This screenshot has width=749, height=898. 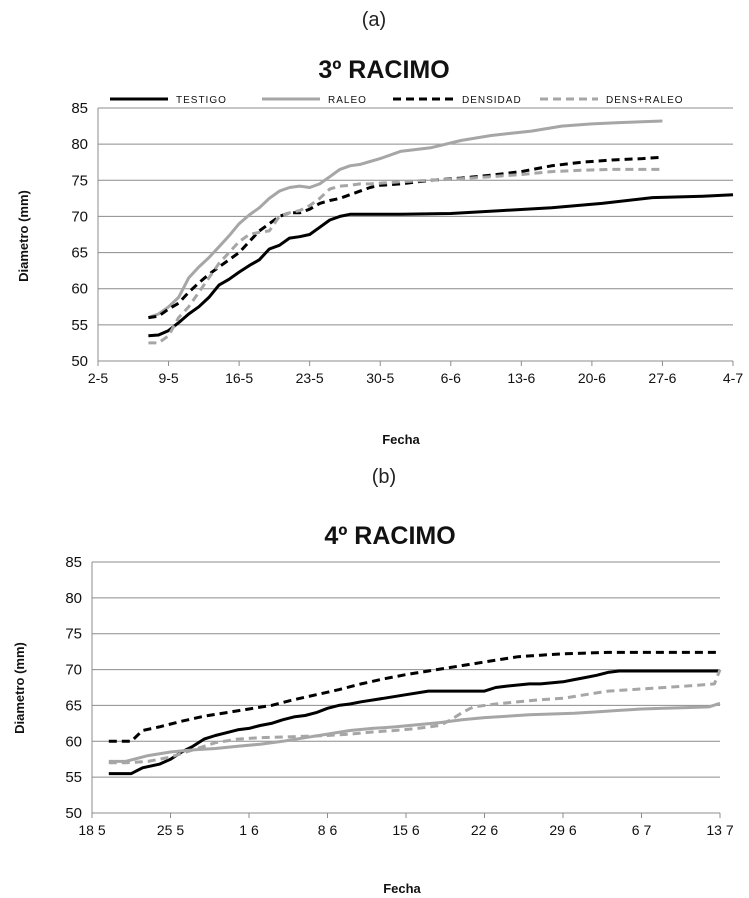 I want to click on chart-a-ytick-label: 55, so click(x=79, y=325).